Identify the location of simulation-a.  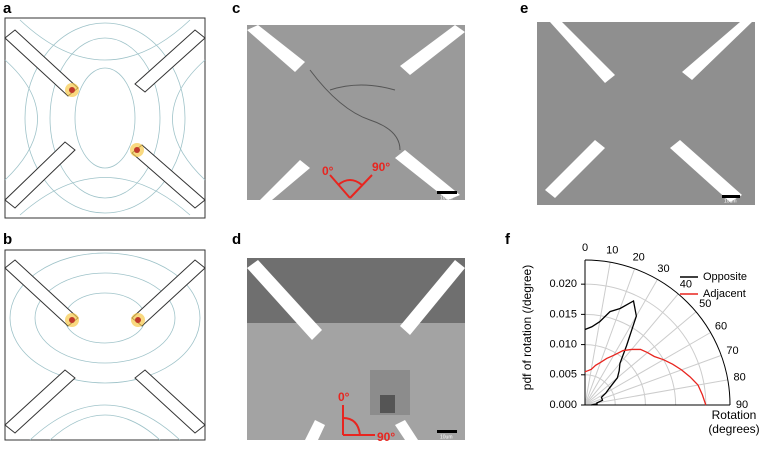
(105, 118).